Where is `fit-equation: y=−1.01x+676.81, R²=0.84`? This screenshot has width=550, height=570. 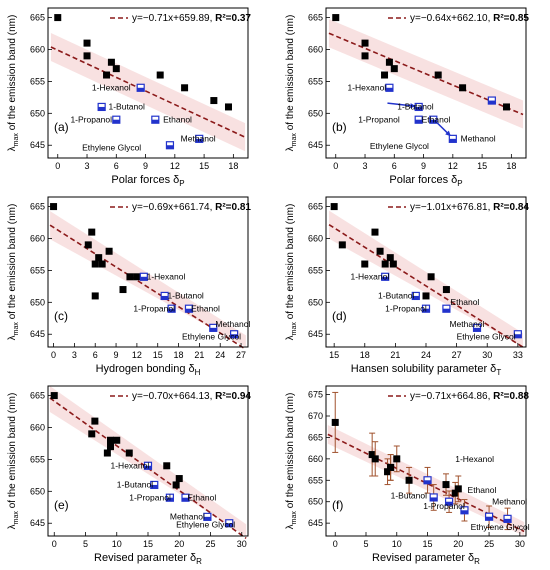
fit-equation: y=−1.01x+676.81, R²=0.84 is located at coordinates (469, 207).